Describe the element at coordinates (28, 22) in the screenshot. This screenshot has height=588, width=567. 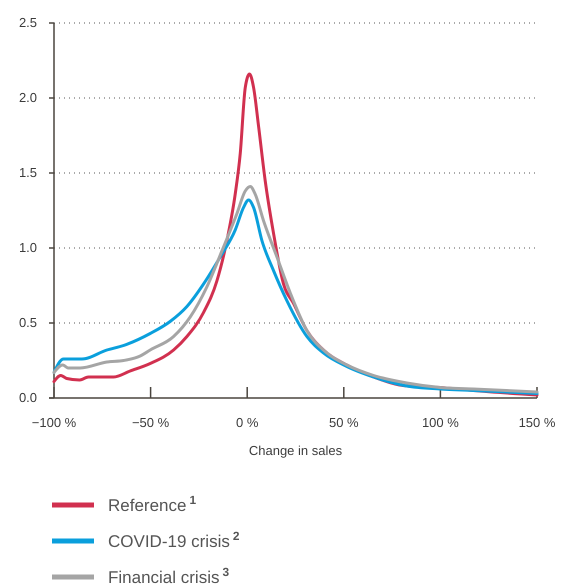
I see `y-tick-label: 2.5` at that location.